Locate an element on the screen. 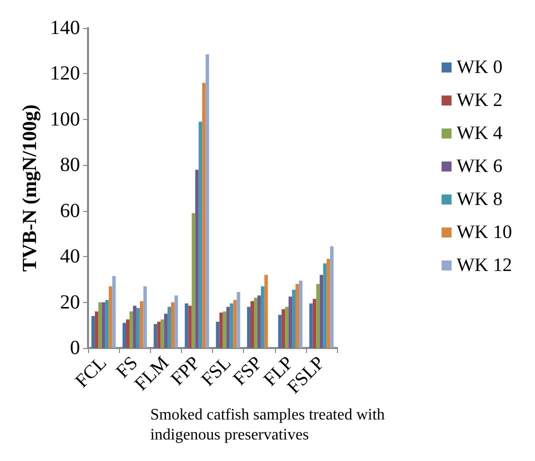 The image size is (535, 461). y-tick-label: 140 is located at coordinates (65, 28).